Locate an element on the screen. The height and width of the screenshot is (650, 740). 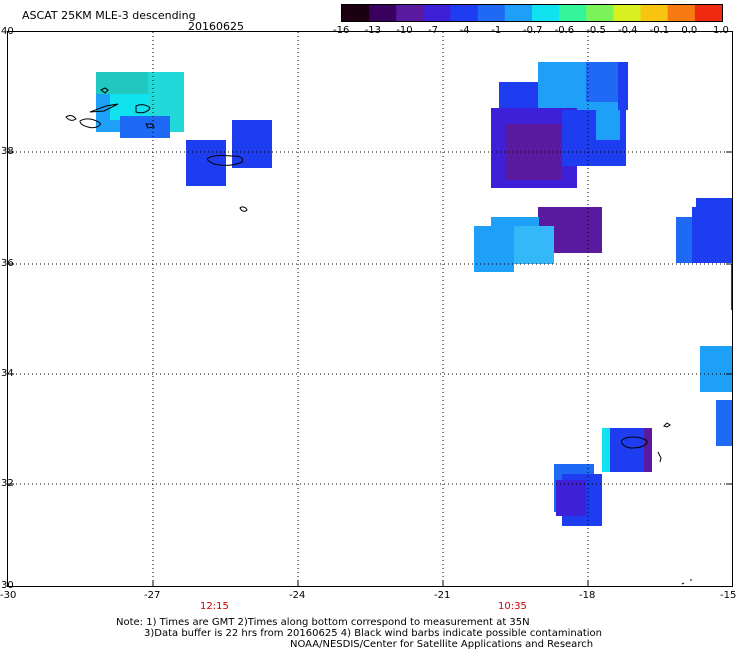
colorbar-tick-label: -0.1 is located at coordinates (659, 30).